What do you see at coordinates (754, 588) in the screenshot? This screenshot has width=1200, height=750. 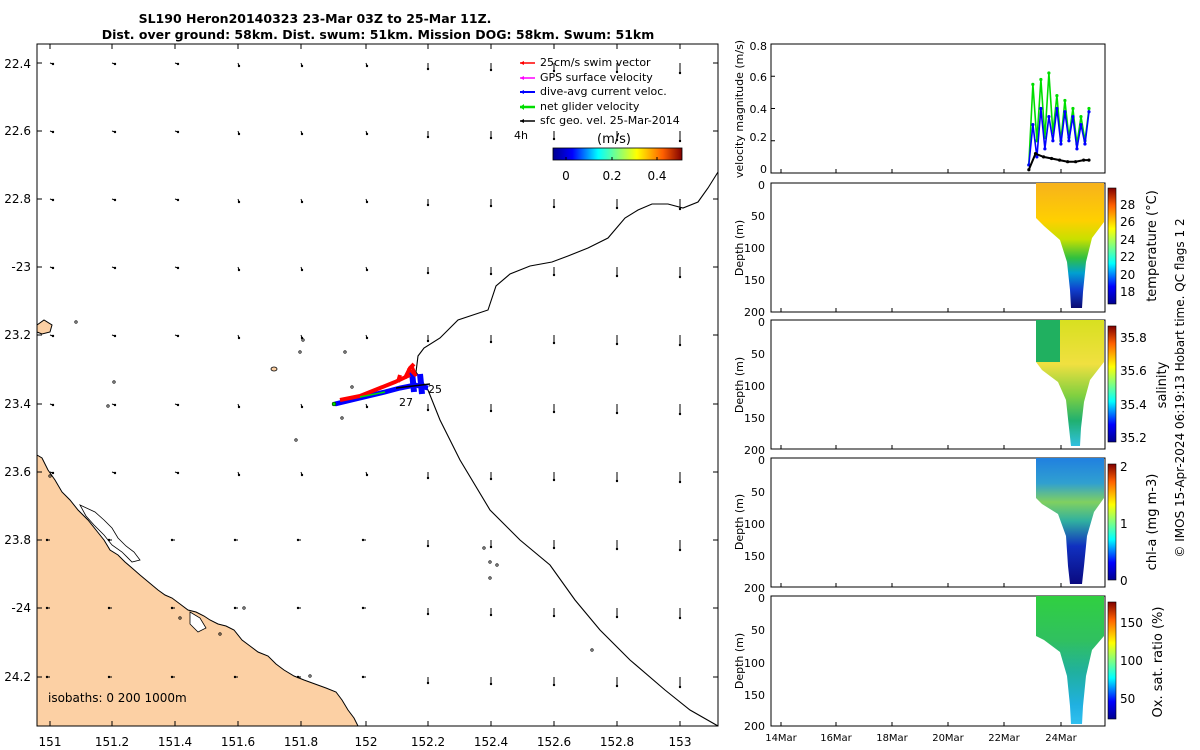 I see `chl-ytick-200: 200` at bounding box center [754, 588].